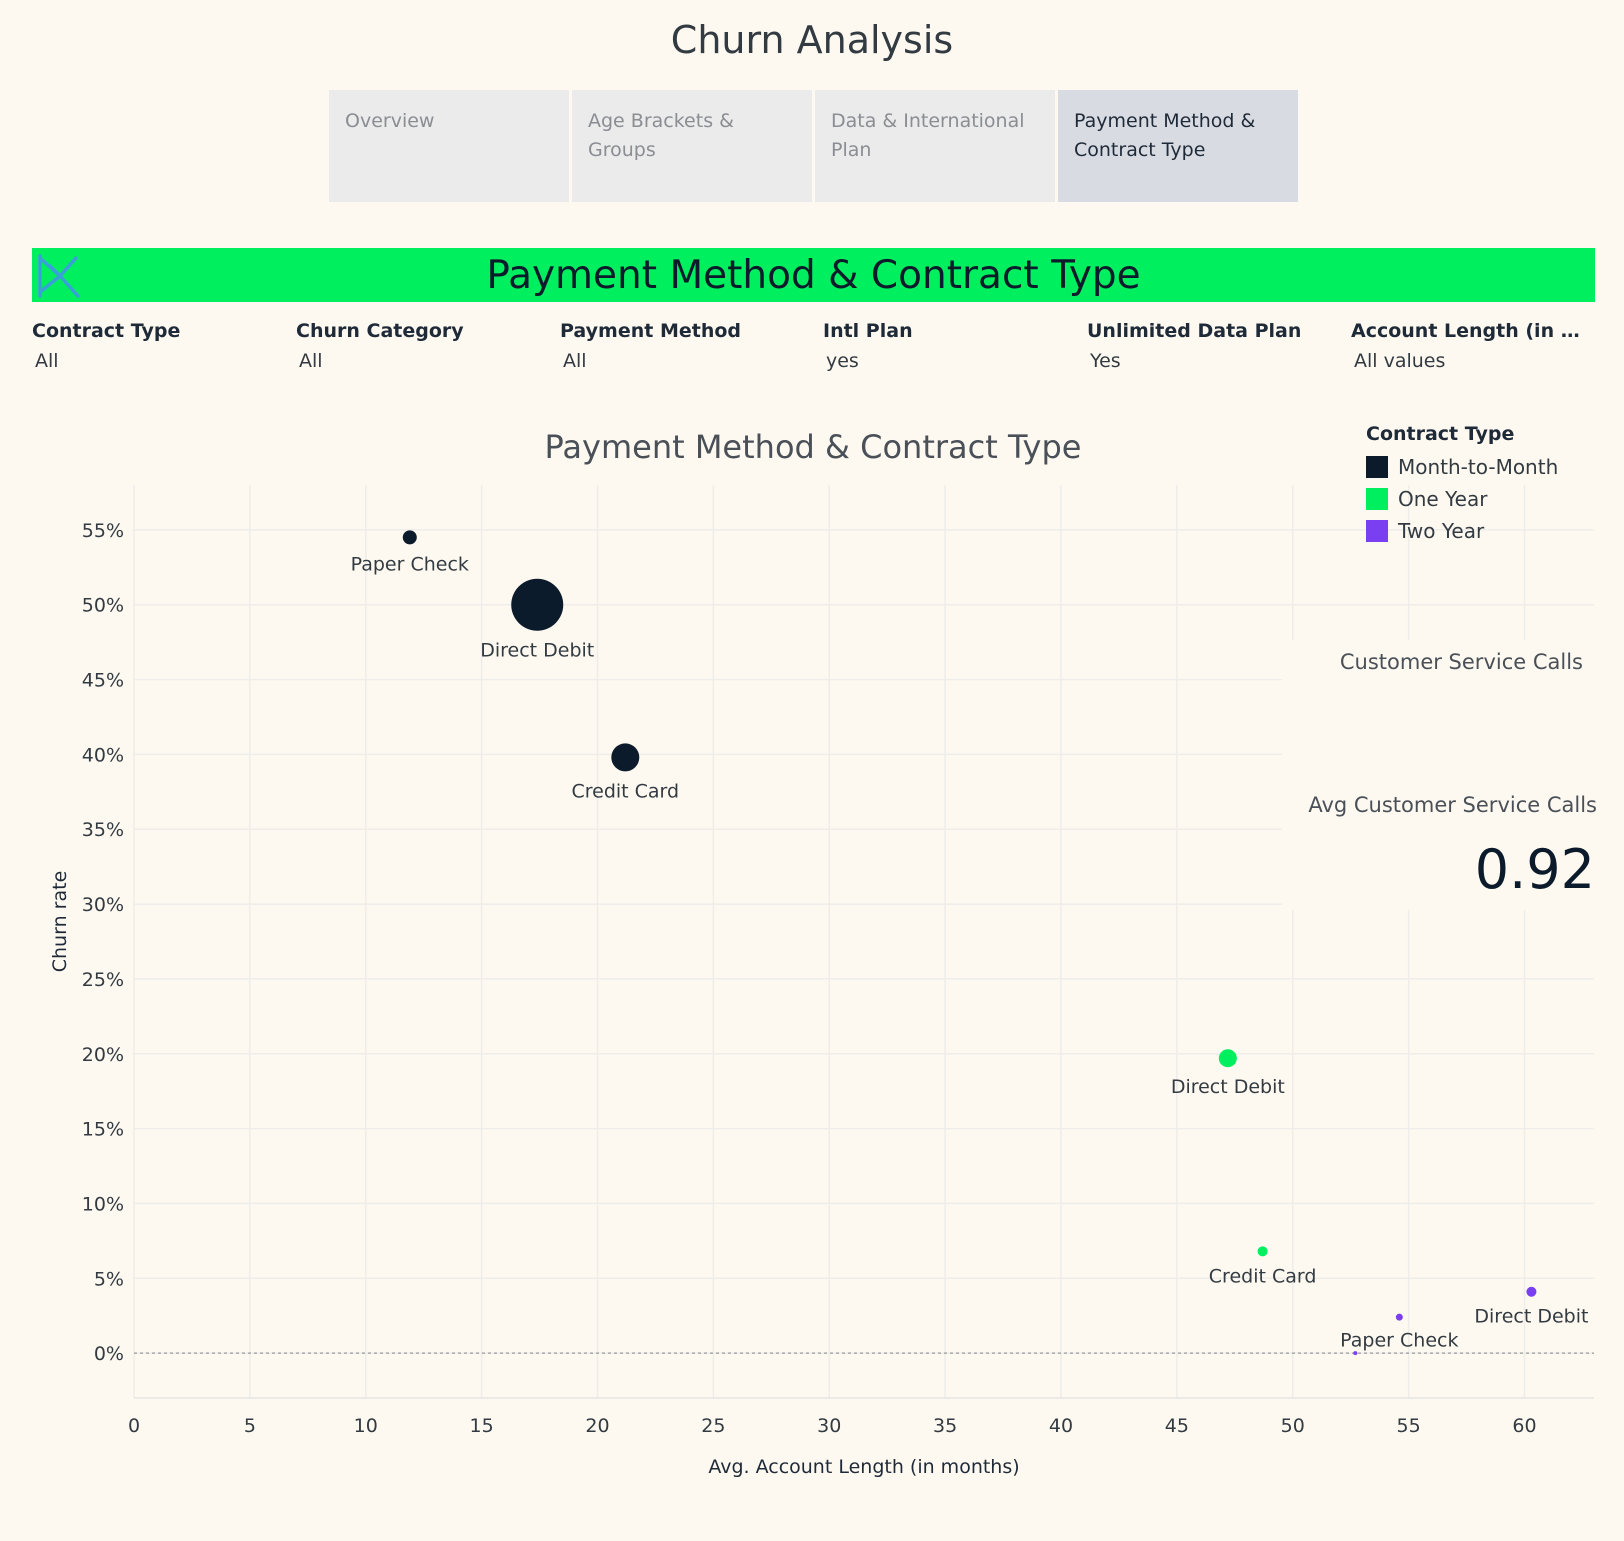 Image resolution: width=1624 pixels, height=1541 pixels. What do you see at coordinates (1409, 1426) in the screenshot?
I see `x-tick-label: 55` at bounding box center [1409, 1426].